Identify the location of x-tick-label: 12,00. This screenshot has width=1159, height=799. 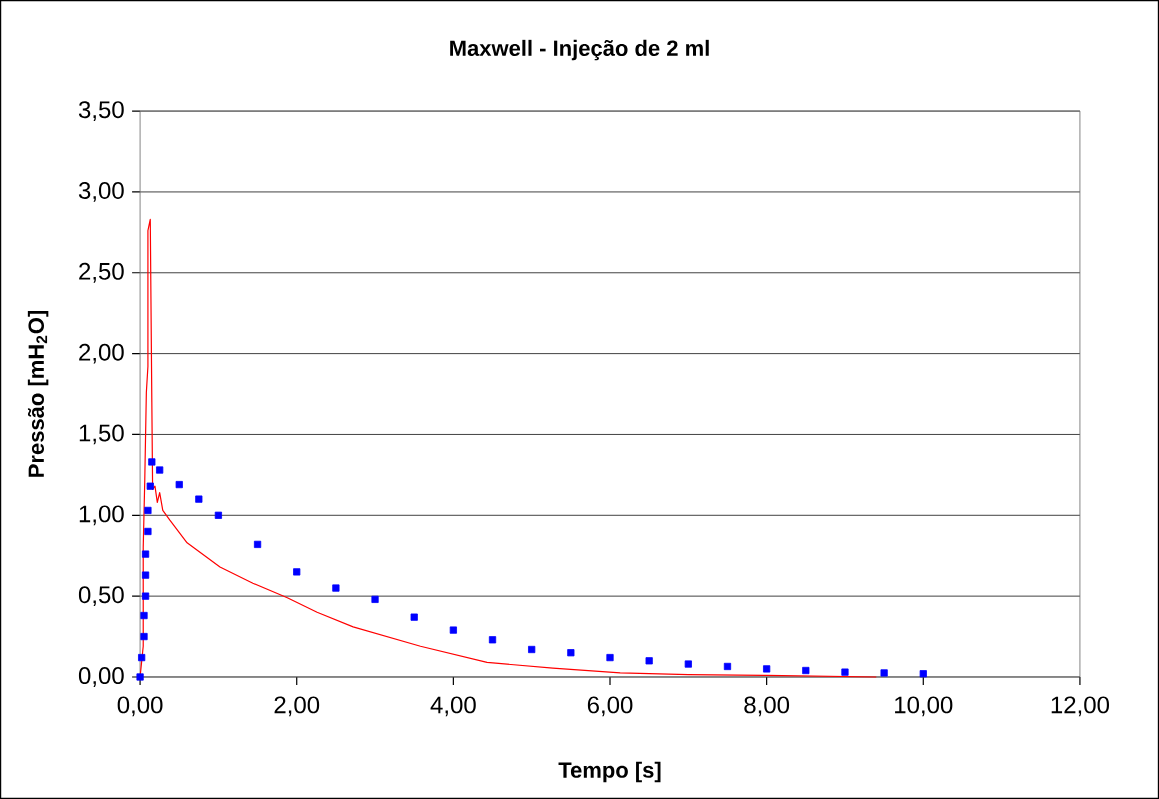
(1080, 706).